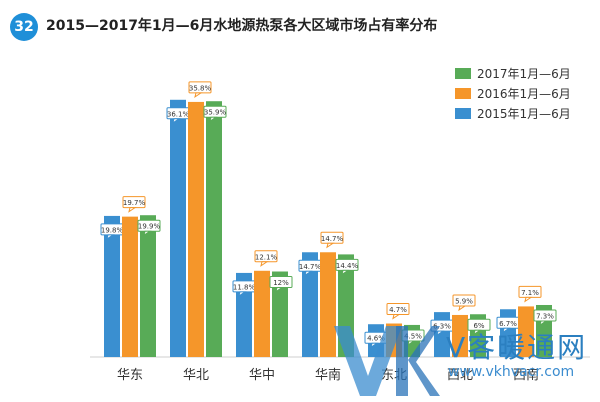  What do you see at coordinates (478, 326) in the screenshot?
I see `data-label-西北-2: 6%` at bounding box center [478, 326].